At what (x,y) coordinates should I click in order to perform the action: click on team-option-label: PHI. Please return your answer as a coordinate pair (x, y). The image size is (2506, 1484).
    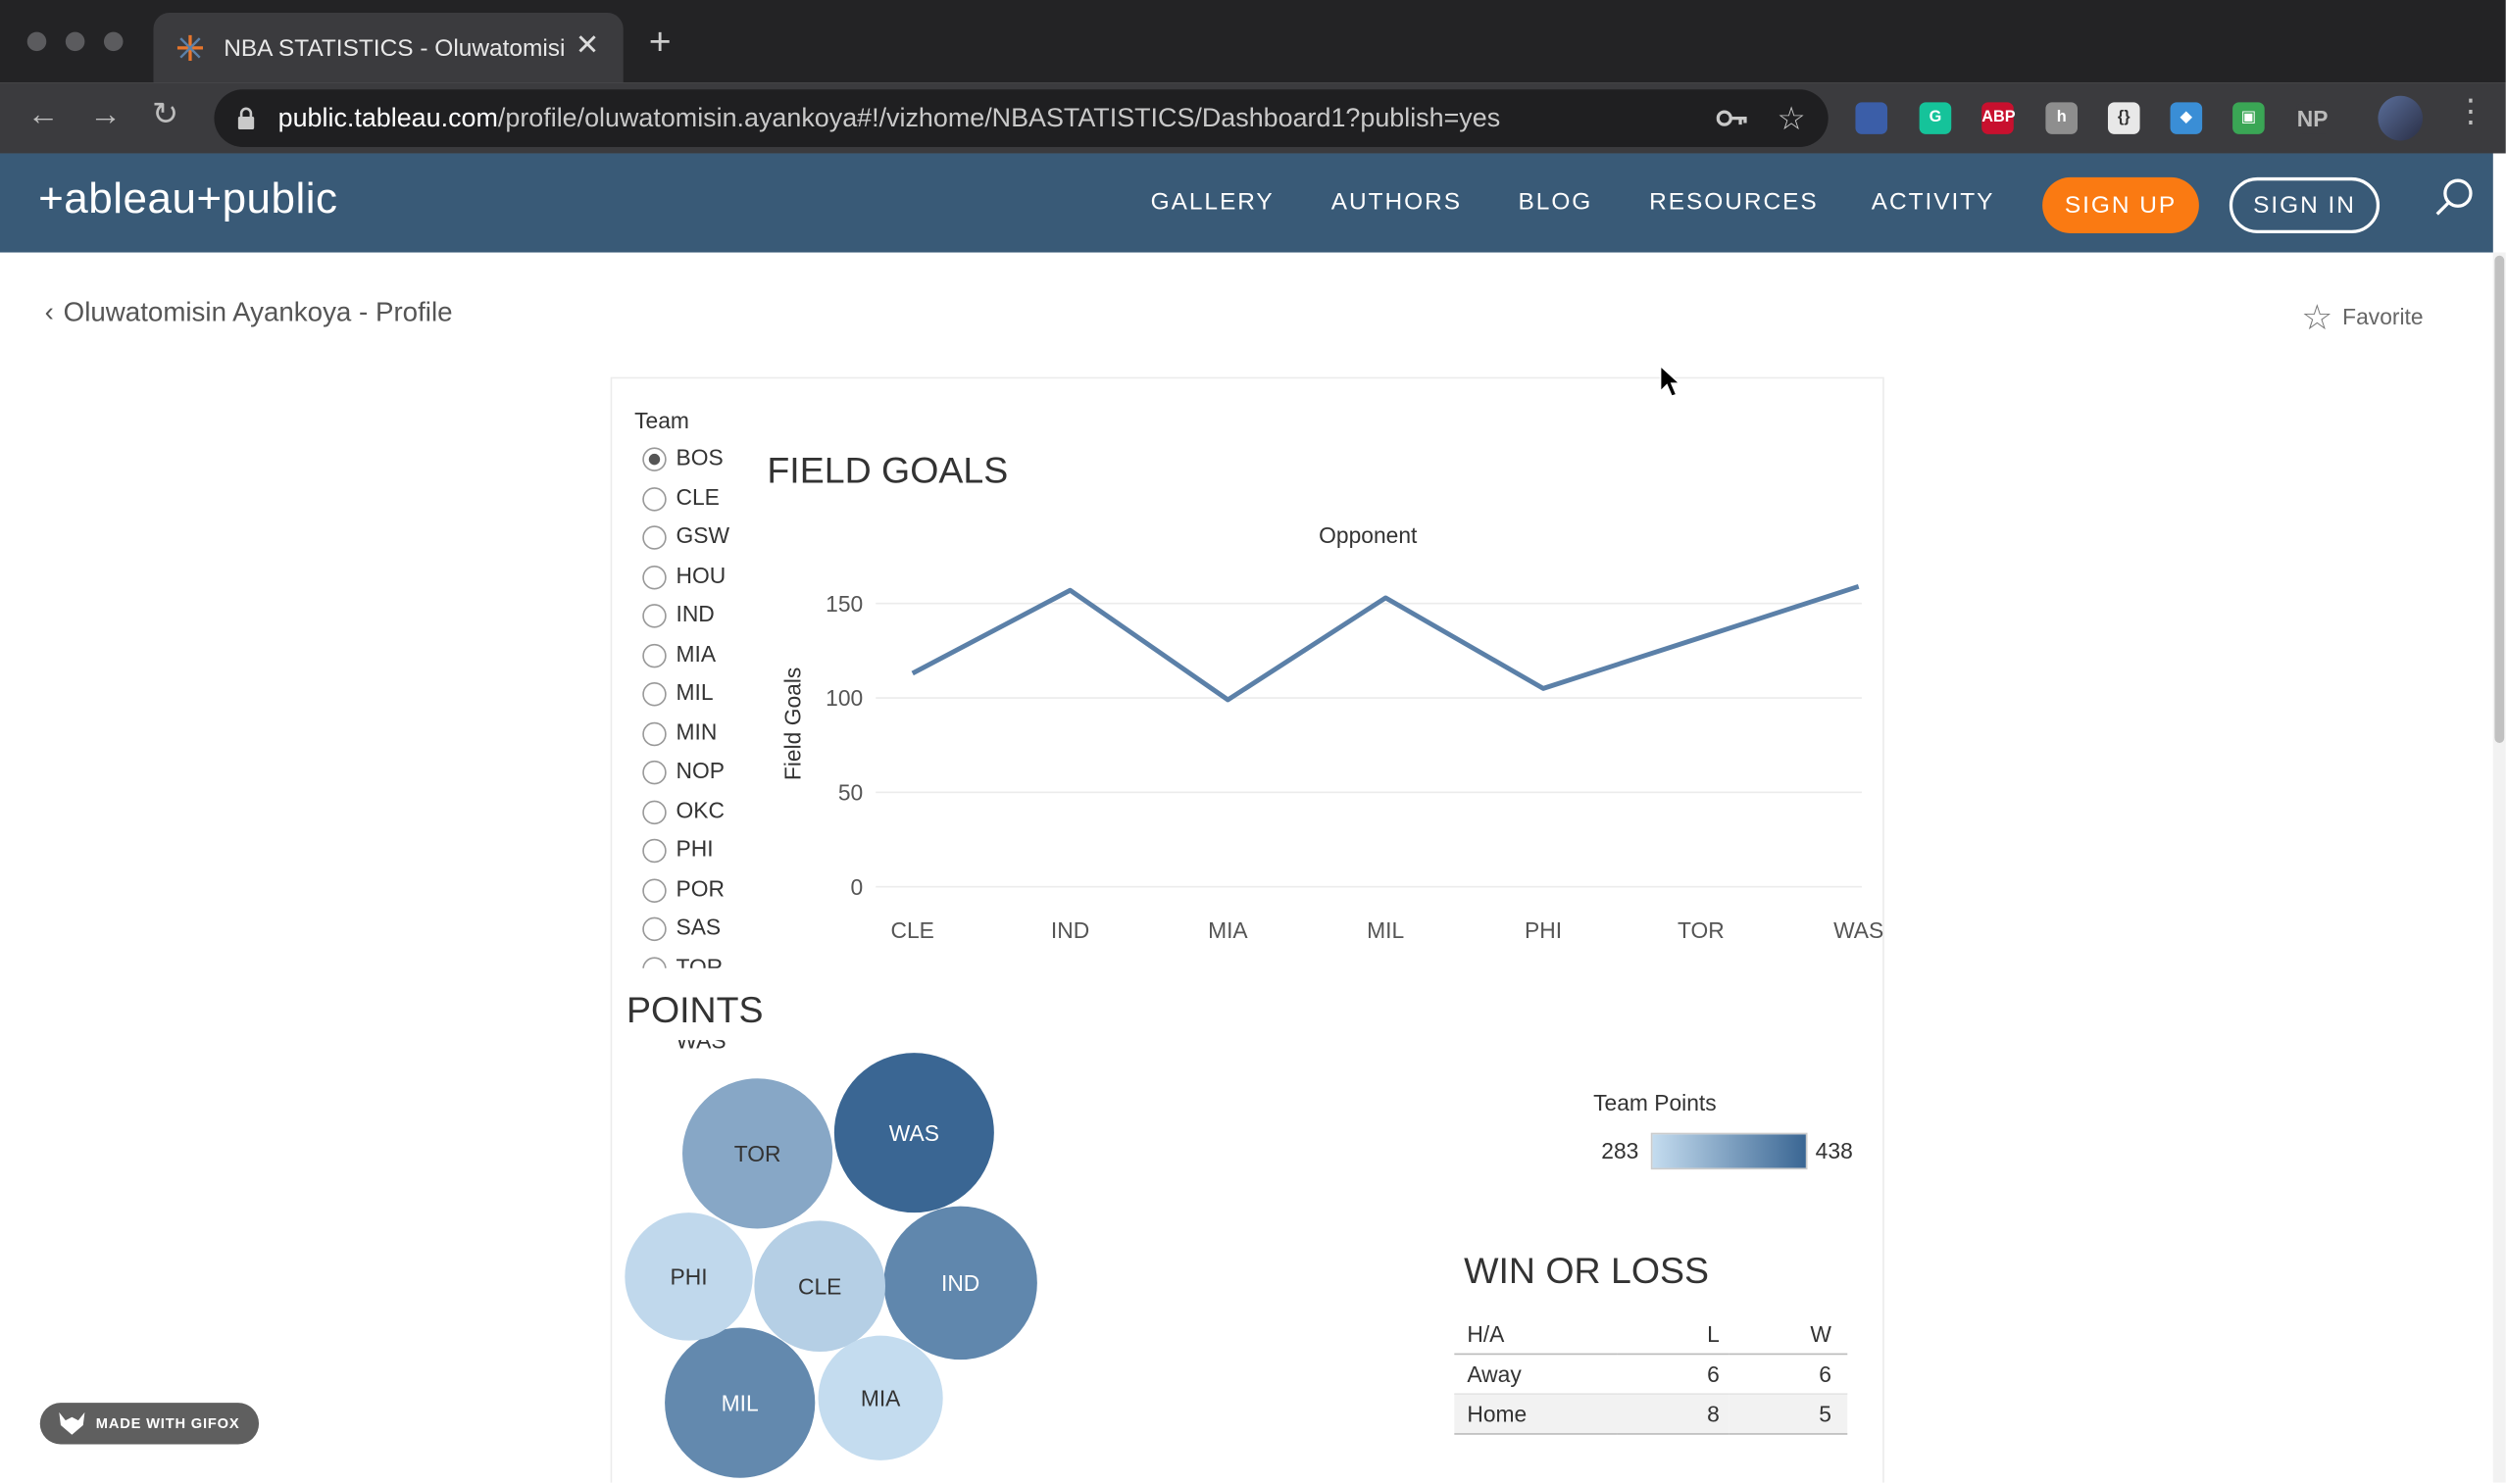
    Looking at the image, I should click on (695, 848).